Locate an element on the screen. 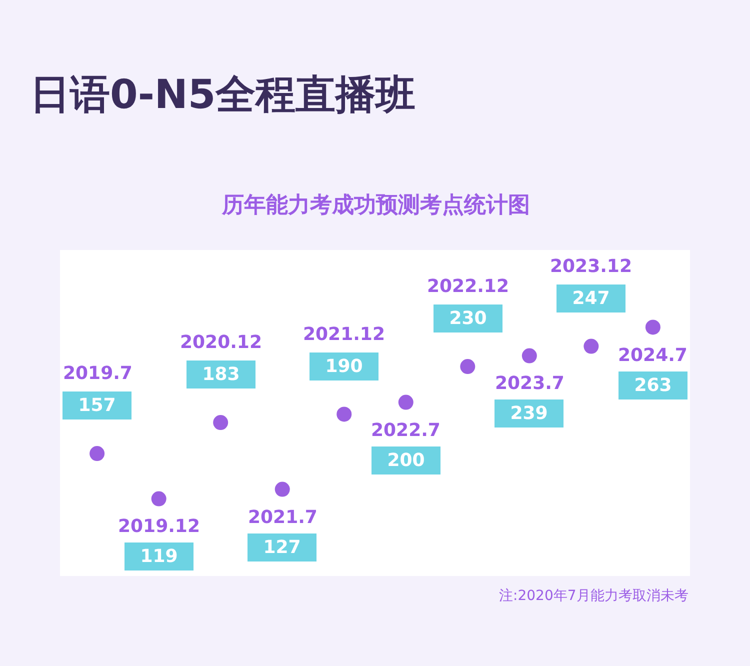  category-label: 2021.12 is located at coordinates (344, 334).